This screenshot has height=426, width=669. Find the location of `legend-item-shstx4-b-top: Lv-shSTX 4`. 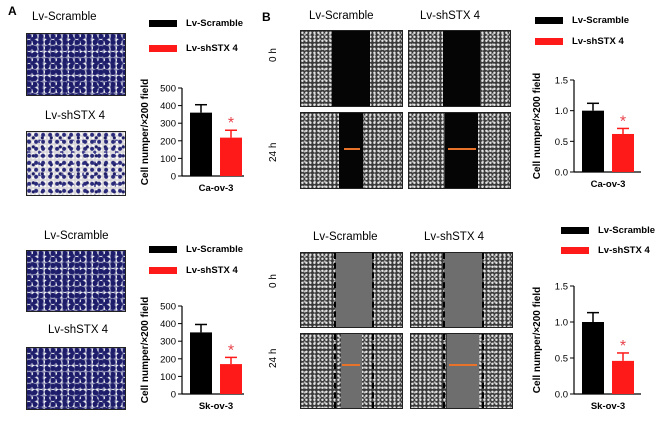

legend-item-shstx4-b-top: Lv-shSTX 4 is located at coordinates (579, 41).